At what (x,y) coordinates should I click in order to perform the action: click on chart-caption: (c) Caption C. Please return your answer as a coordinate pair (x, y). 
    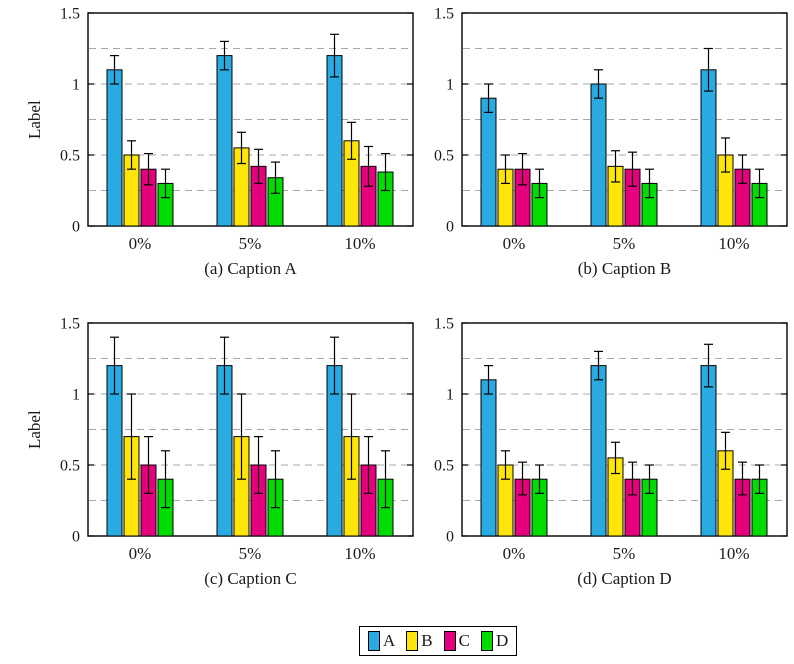
    Looking at the image, I should click on (250, 578).